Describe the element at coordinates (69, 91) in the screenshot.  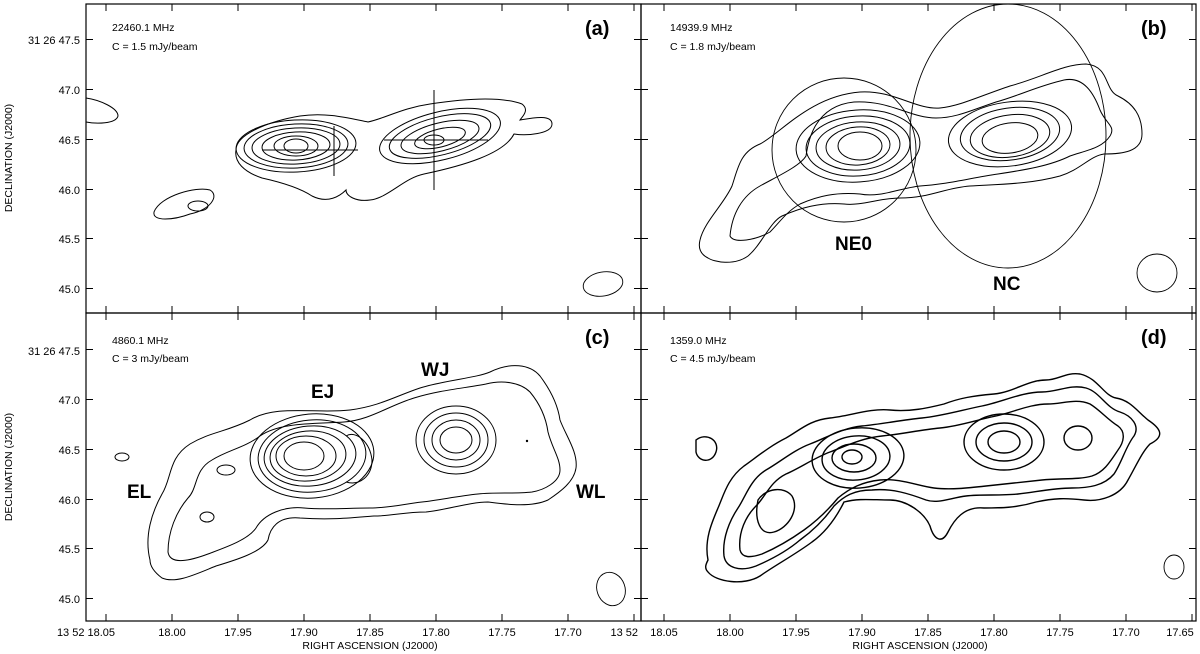
I see `y-tick-a-1: 47.0` at that location.